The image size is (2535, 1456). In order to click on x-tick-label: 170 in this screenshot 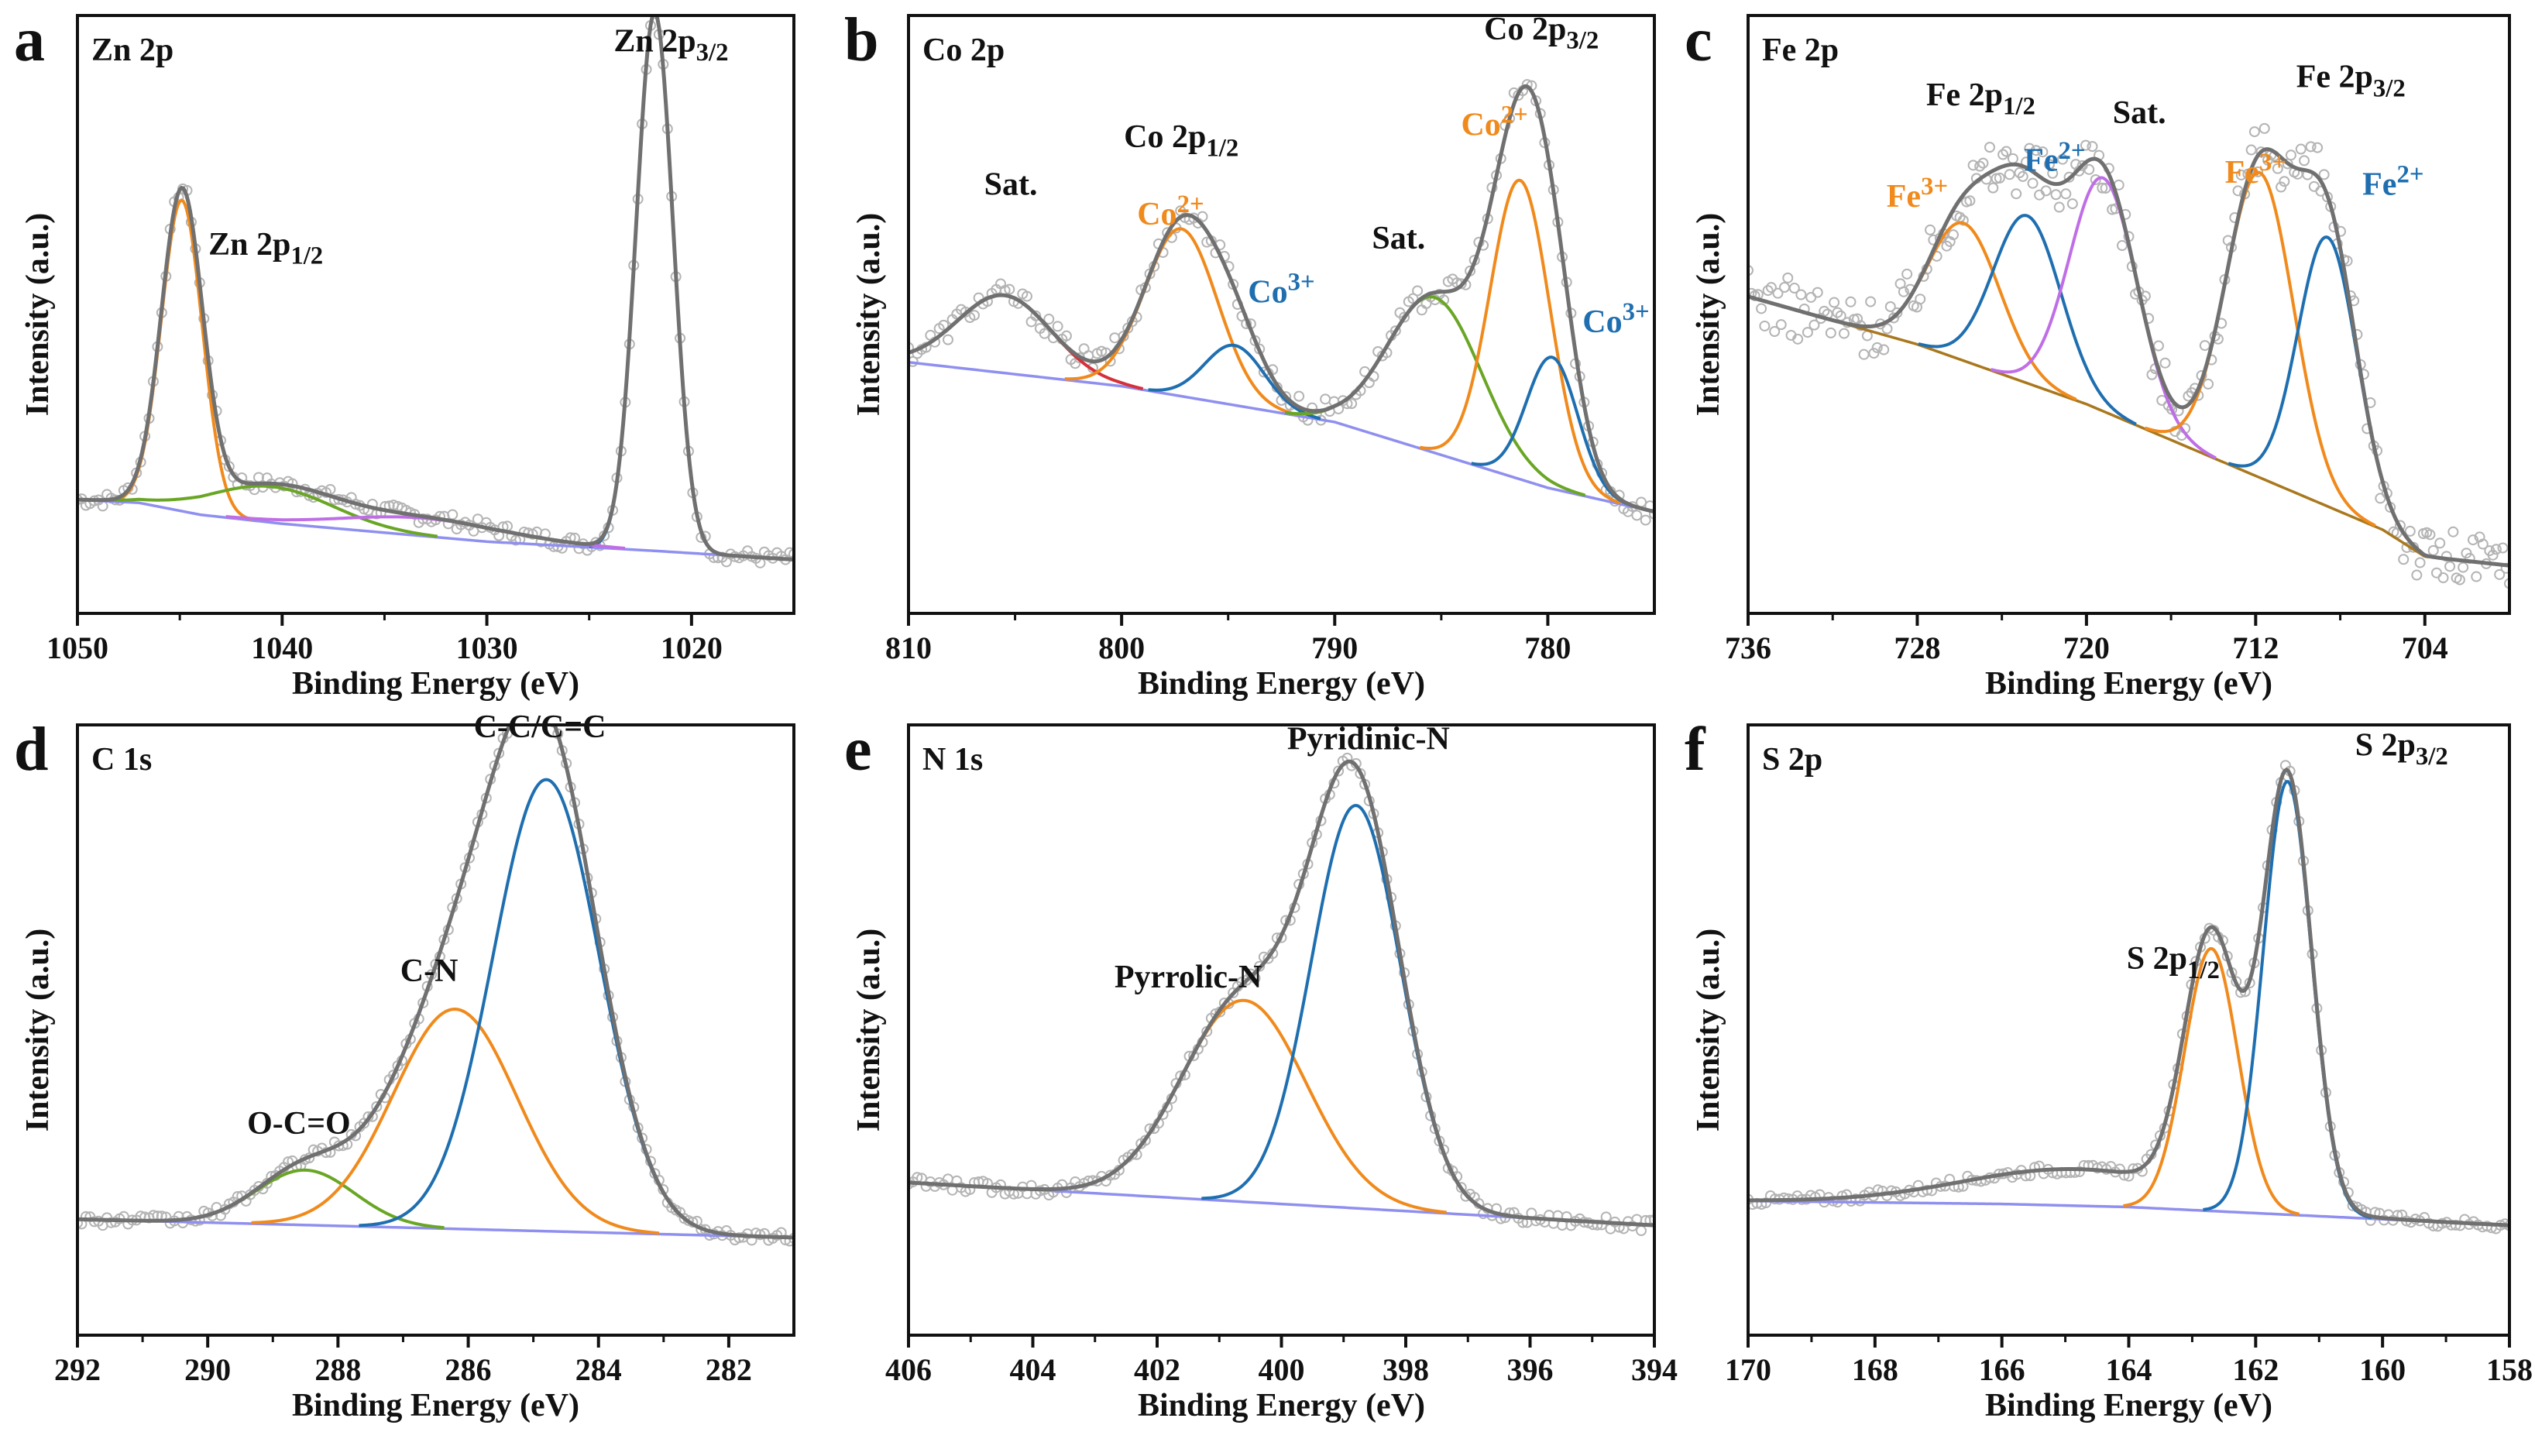, I will do `click(1748, 1369)`.